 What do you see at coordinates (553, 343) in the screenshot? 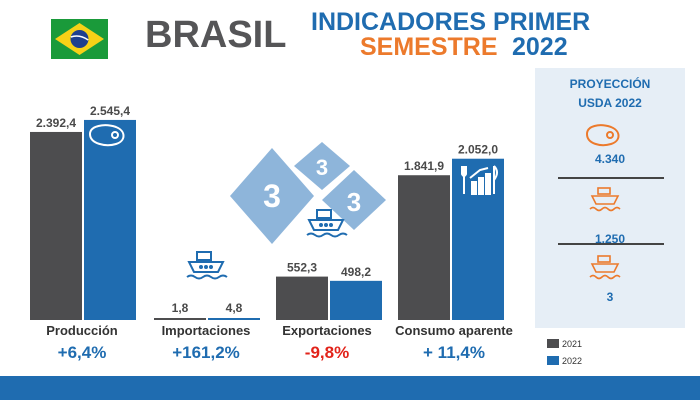
I see `legend-swatch-2021` at bounding box center [553, 343].